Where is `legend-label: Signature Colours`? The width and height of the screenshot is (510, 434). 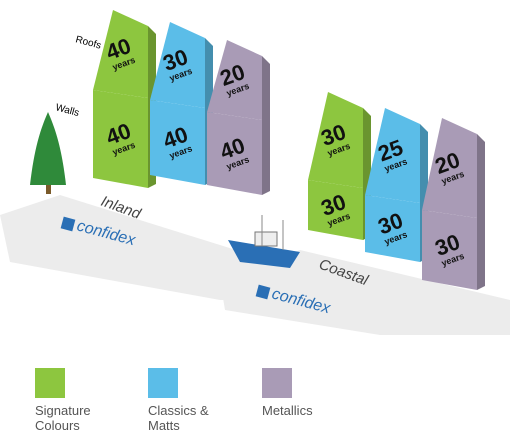
legend-label: Signature Colours is located at coordinates (63, 418).